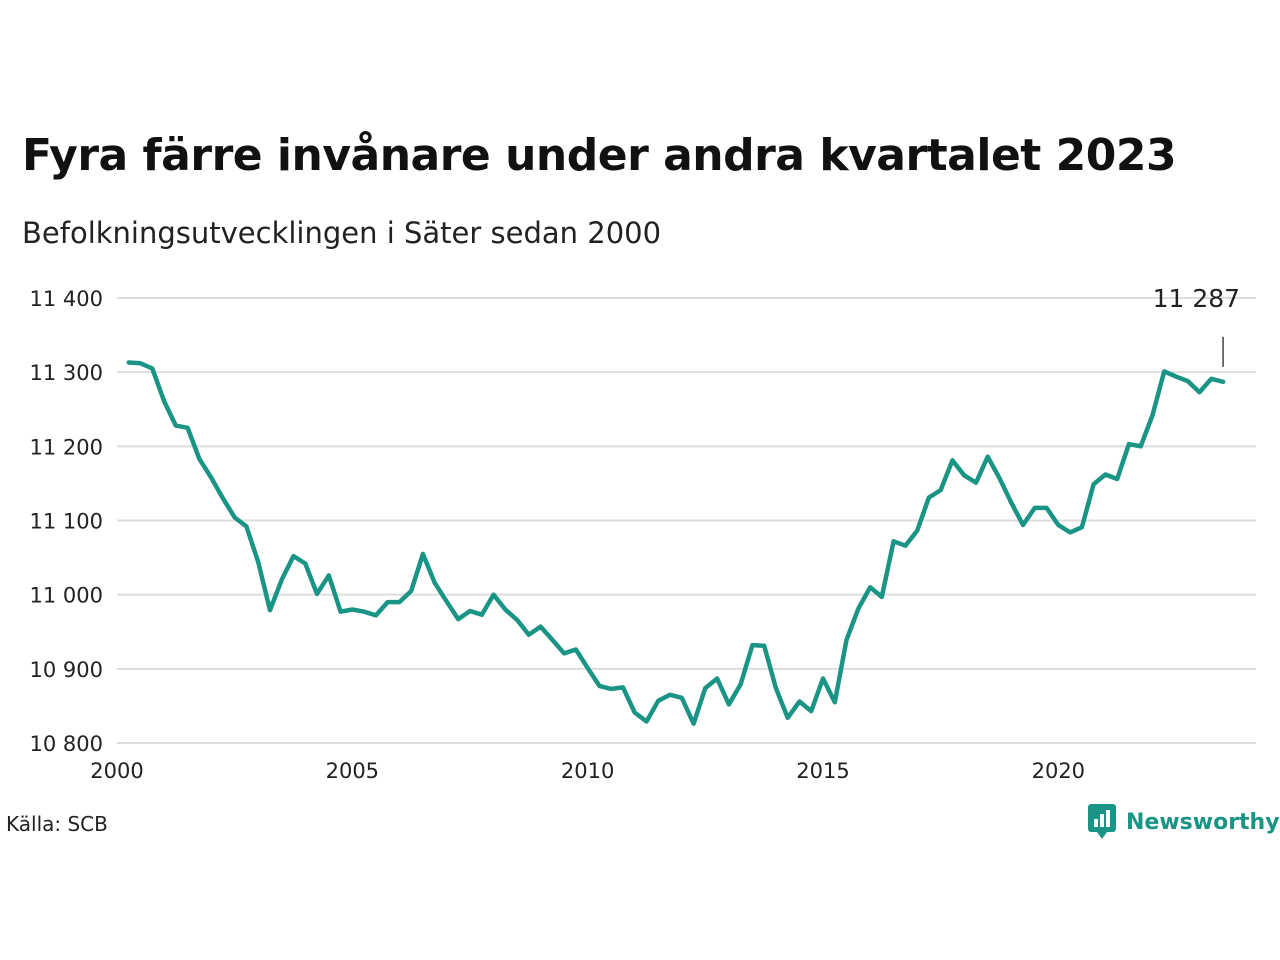 The height and width of the screenshot is (960, 1280). What do you see at coordinates (116, 771) in the screenshot?
I see `x-tick-label: 2000` at bounding box center [116, 771].